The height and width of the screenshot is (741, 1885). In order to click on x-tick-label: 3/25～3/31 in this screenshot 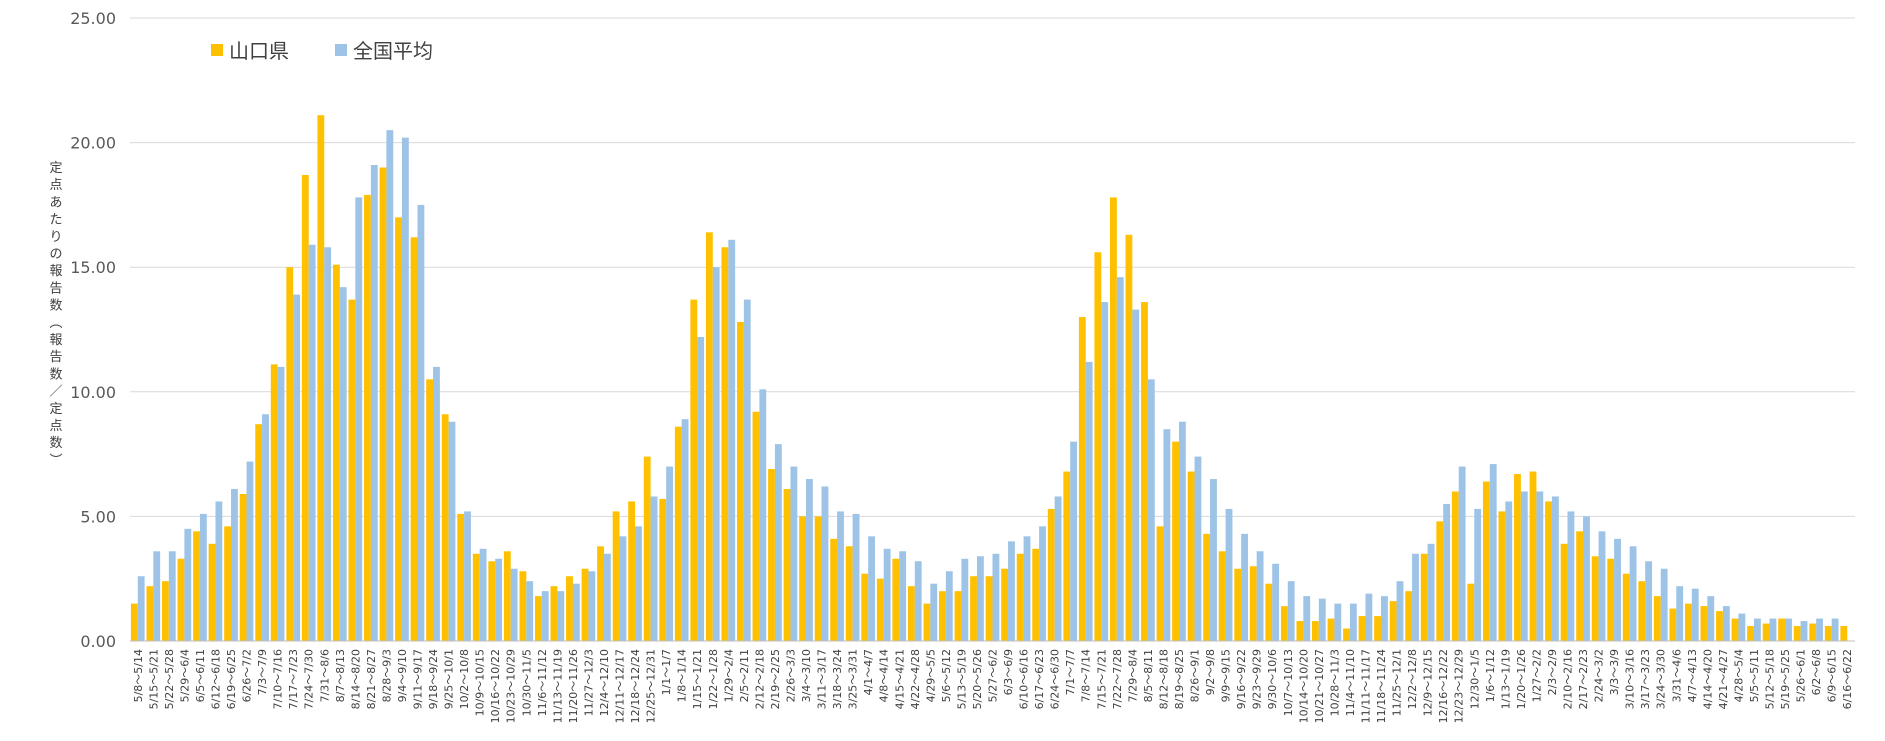, I will do `click(853, 679)`.